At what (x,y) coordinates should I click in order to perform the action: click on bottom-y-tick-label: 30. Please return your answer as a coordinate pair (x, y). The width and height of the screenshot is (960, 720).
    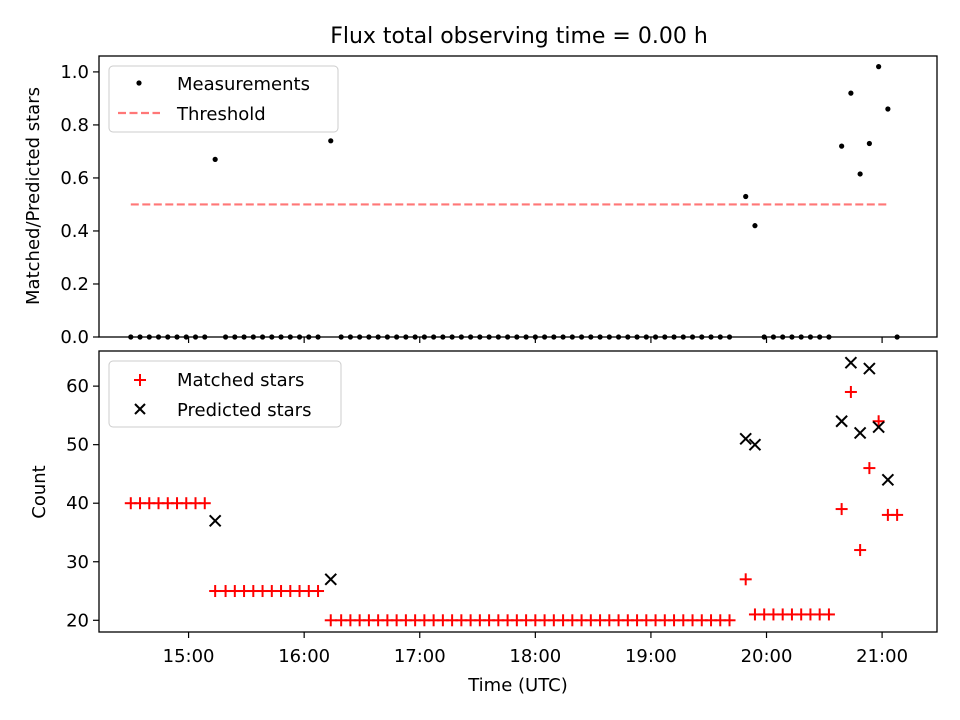
    Looking at the image, I should click on (77, 562).